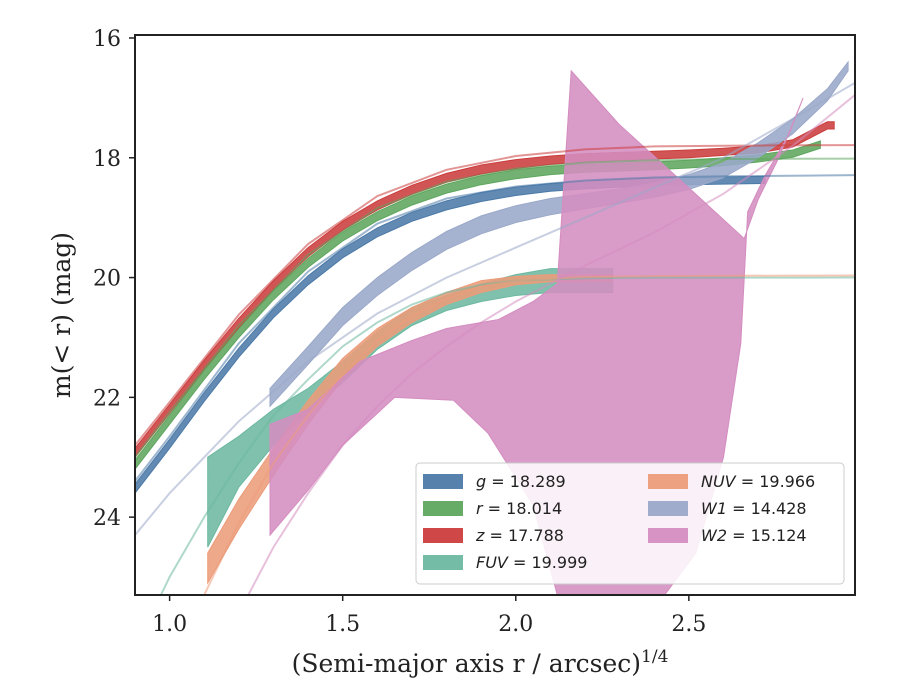  I want to click on y-tick-label: 22, so click(107, 398).